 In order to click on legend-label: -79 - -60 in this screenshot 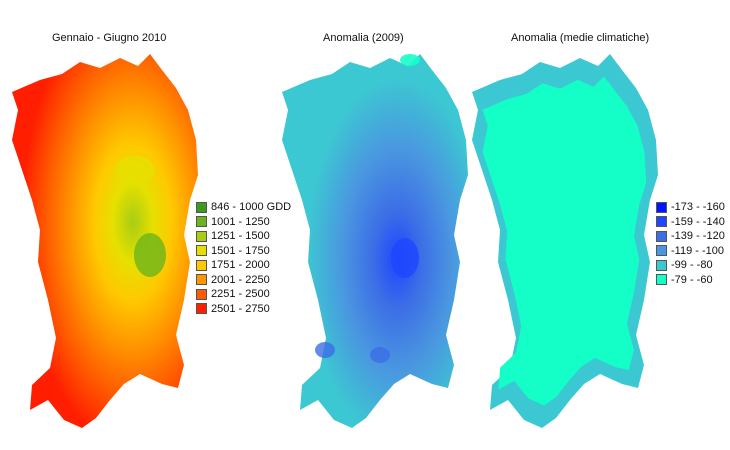, I will do `click(692, 279)`.